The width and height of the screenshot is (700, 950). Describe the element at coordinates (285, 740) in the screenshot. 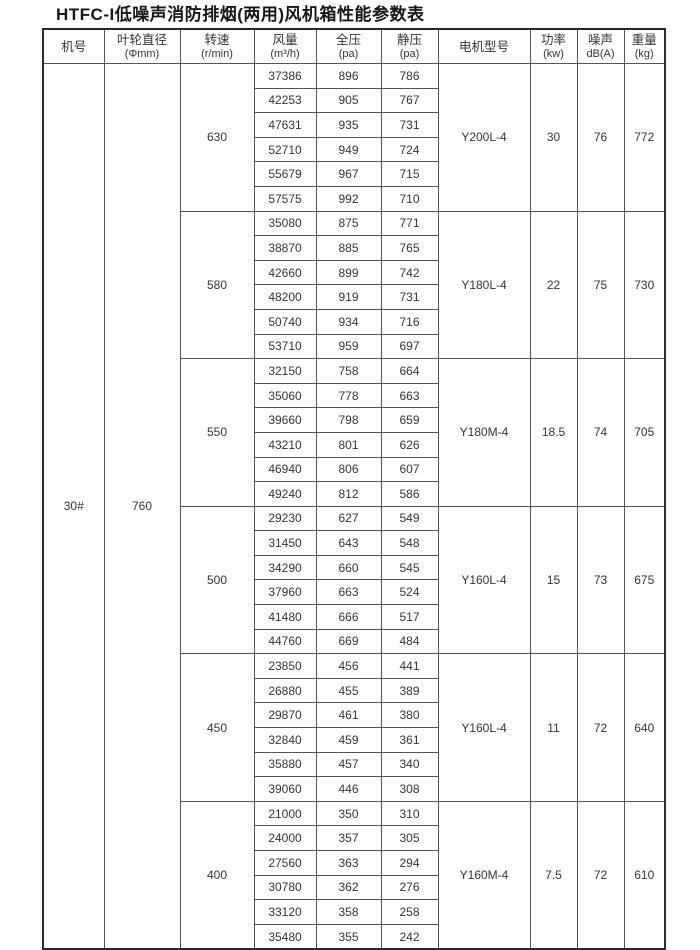

I see `airflow-cell: 32840` at that location.